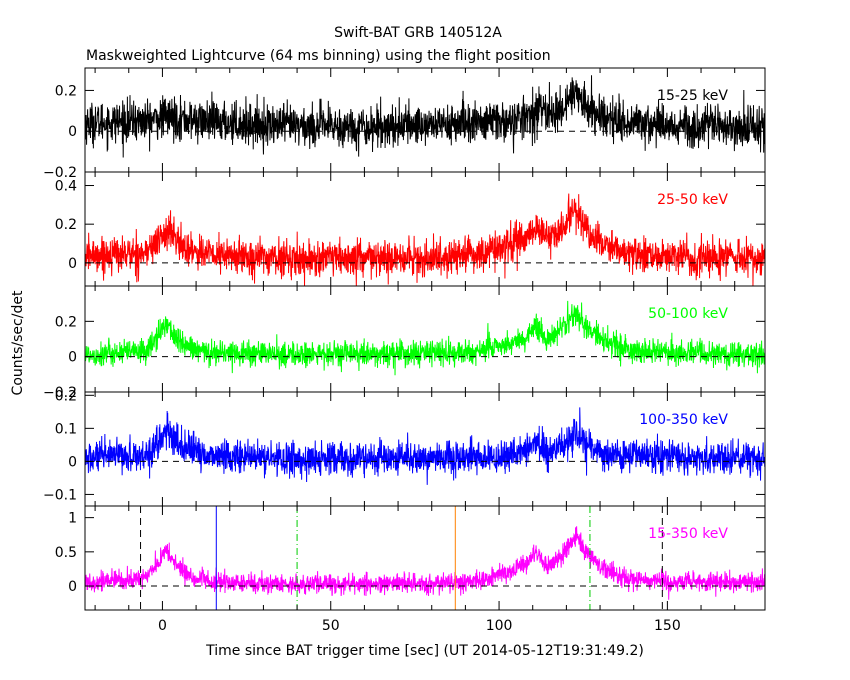  I want to click on x-tick-label: 0, so click(162, 626).